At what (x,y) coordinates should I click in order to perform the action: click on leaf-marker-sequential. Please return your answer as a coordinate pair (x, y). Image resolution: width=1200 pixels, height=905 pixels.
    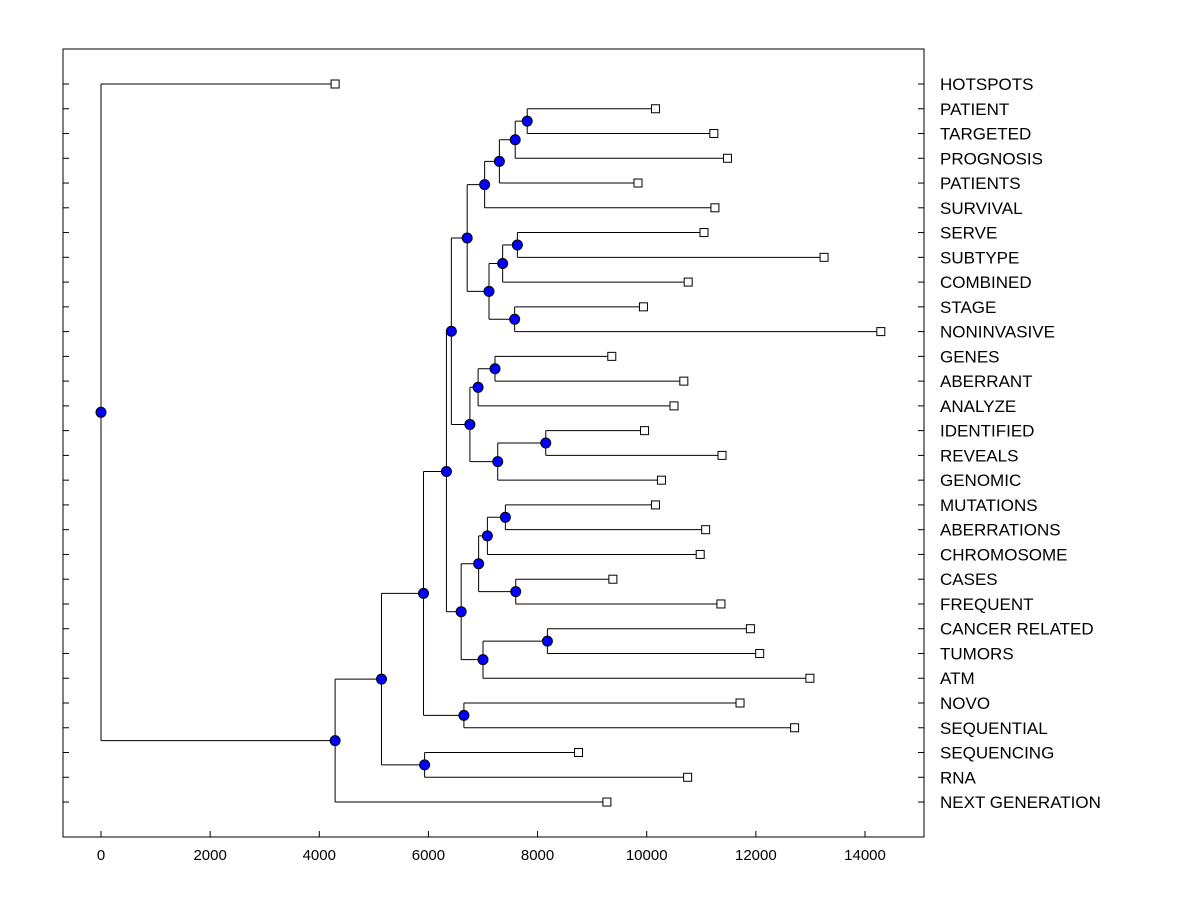
    Looking at the image, I should click on (795, 728).